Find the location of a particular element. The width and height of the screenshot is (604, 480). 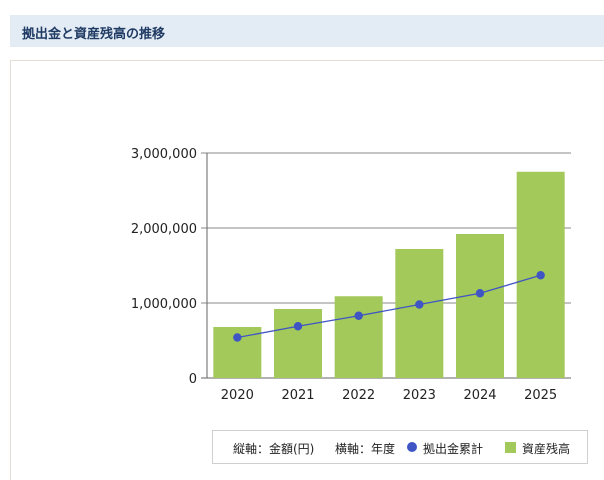

y-tick-label: 0 is located at coordinates (193, 379).